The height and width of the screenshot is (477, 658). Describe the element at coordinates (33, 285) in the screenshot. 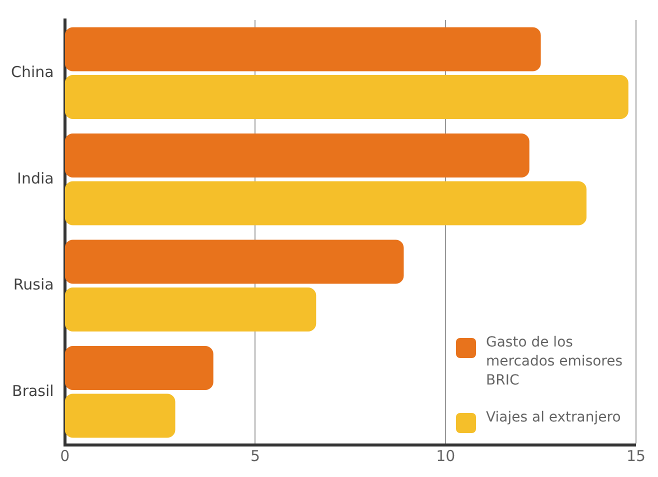

I see `y-tick-label: Rusia` at that location.